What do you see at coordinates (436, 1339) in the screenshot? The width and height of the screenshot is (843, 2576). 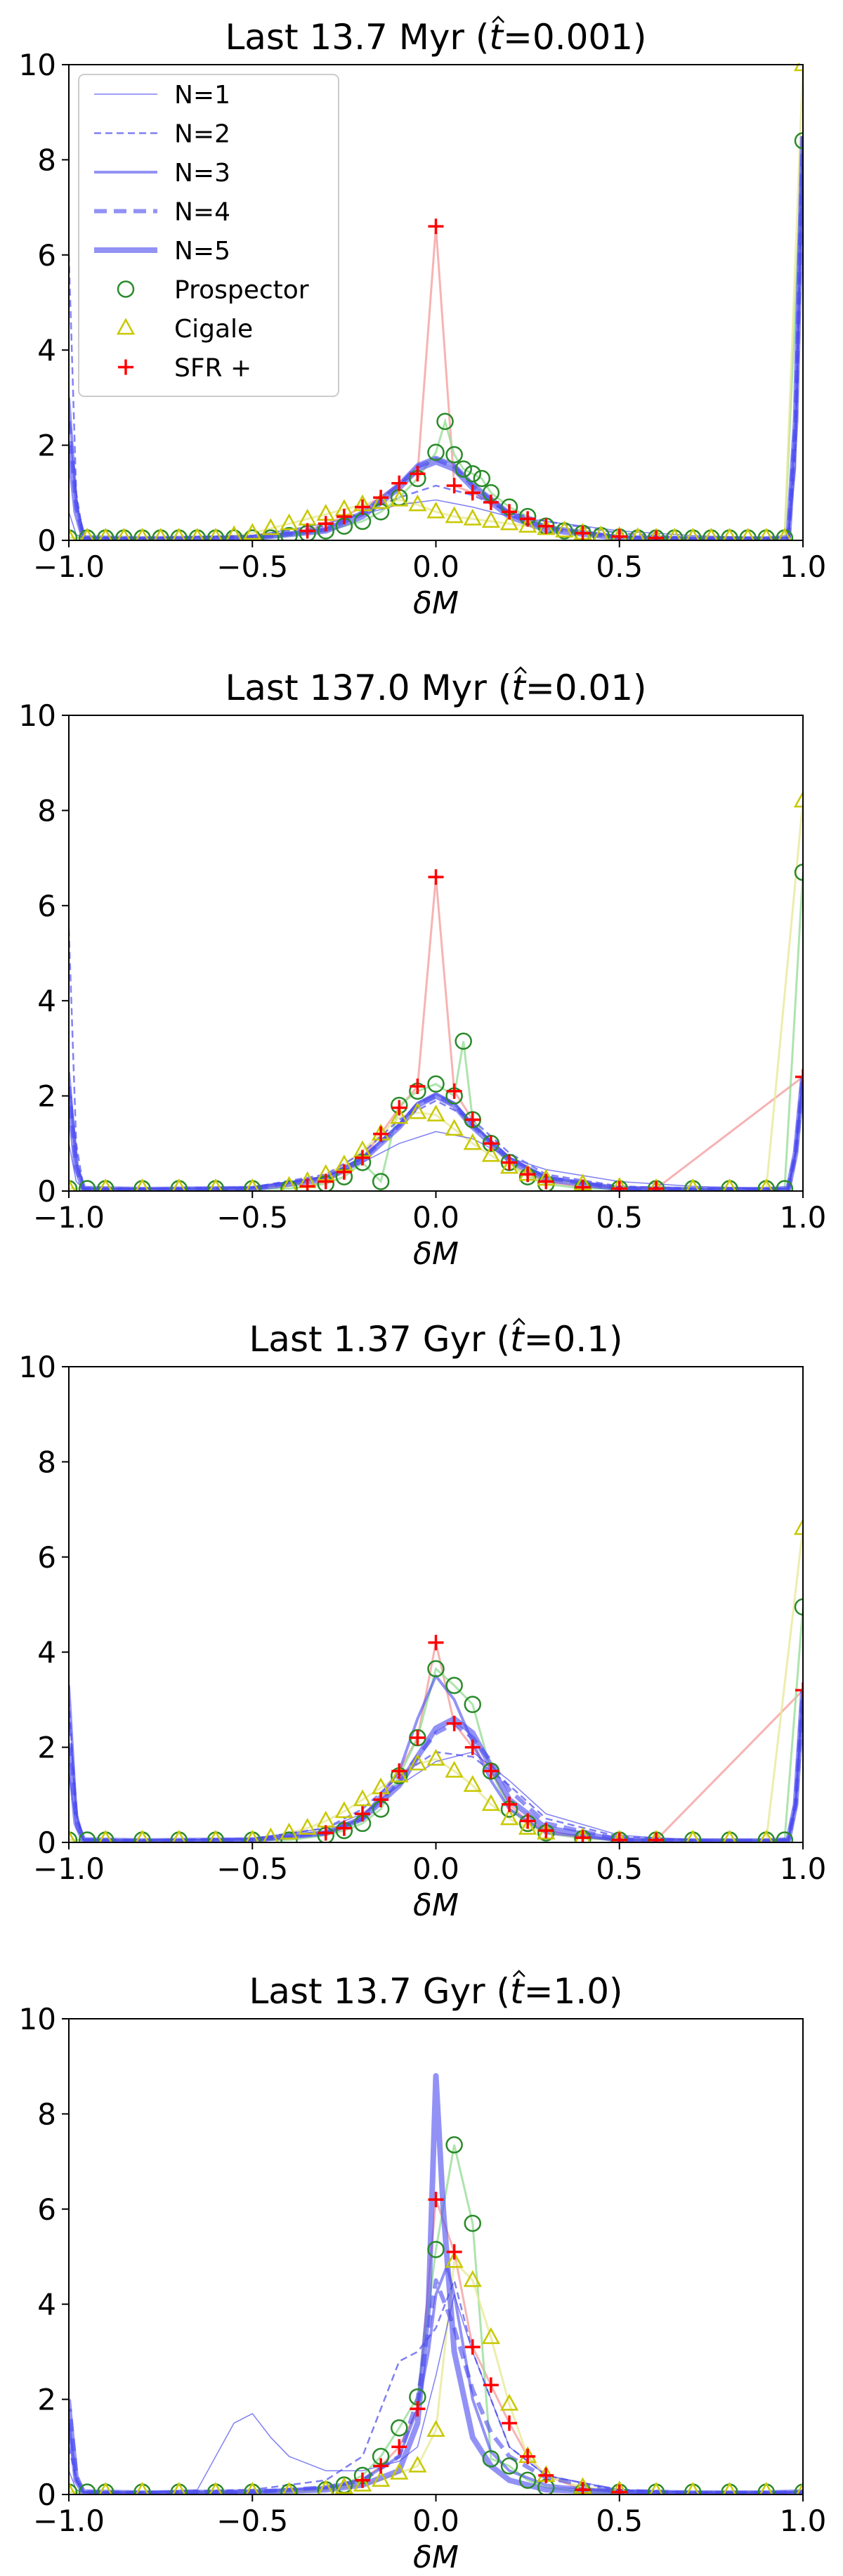 I see `chart-title: Last 1.37 Gyr (t=0.1)` at bounding box center [436, 1339].